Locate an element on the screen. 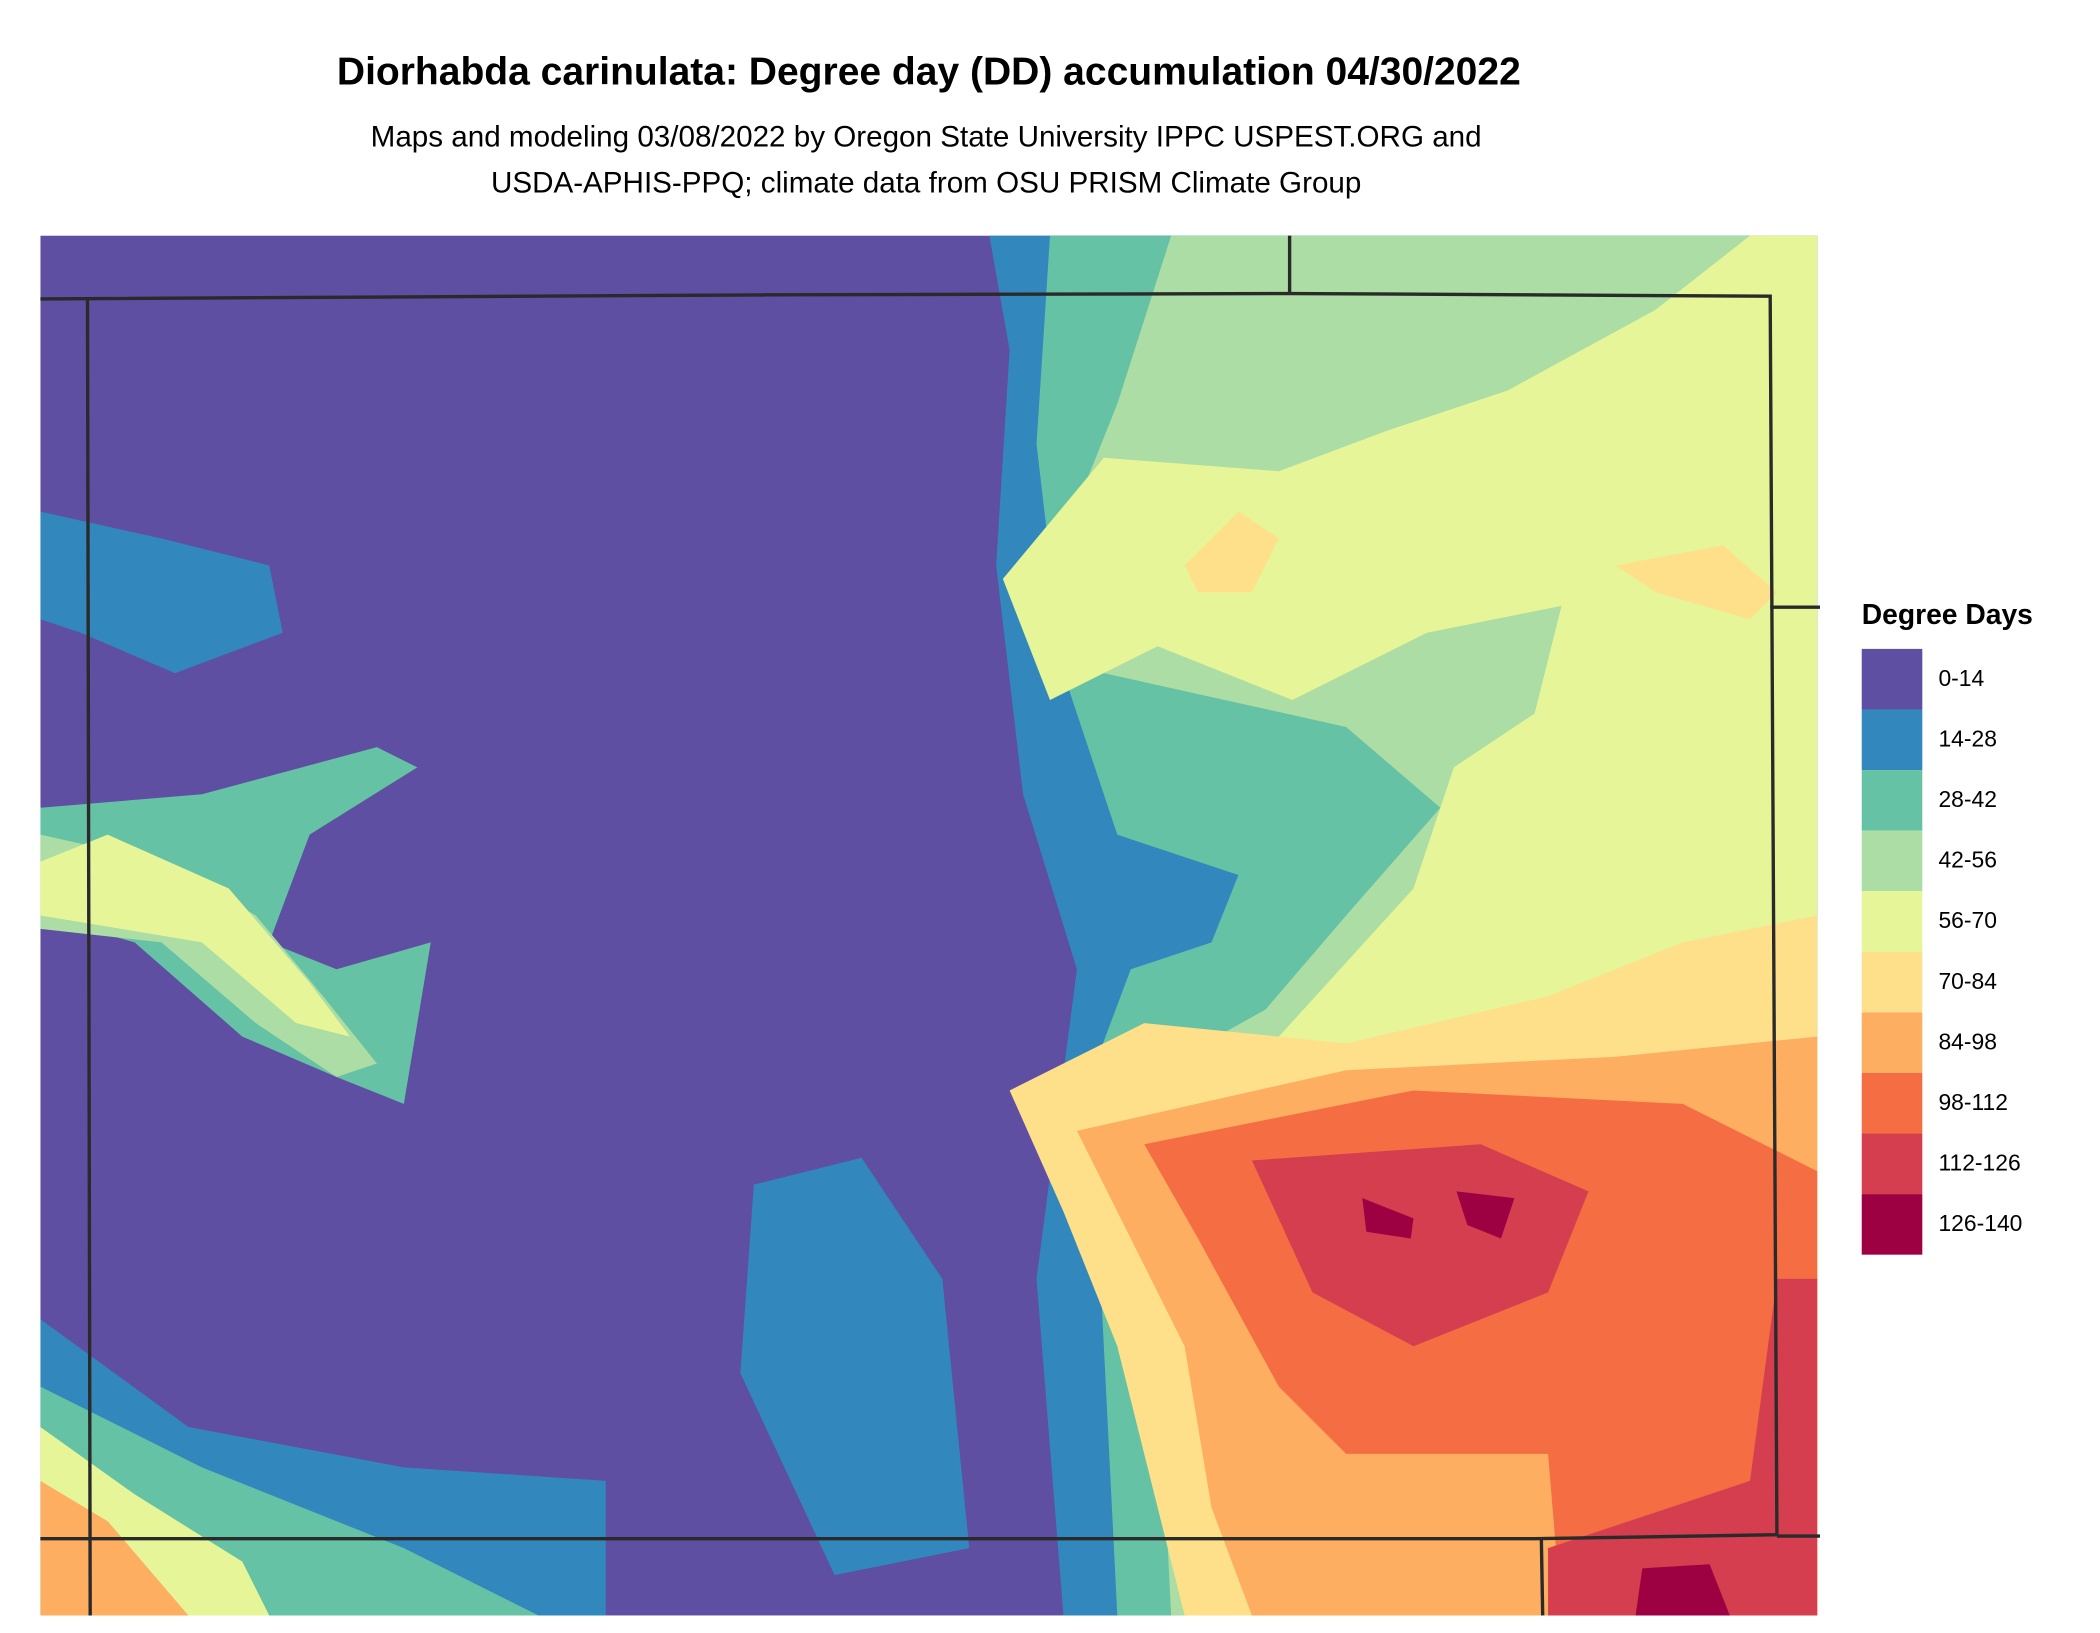 This screenshot has width=2100, height=1633. legend-label: 28-42 is located at coordinates (1967, 799).